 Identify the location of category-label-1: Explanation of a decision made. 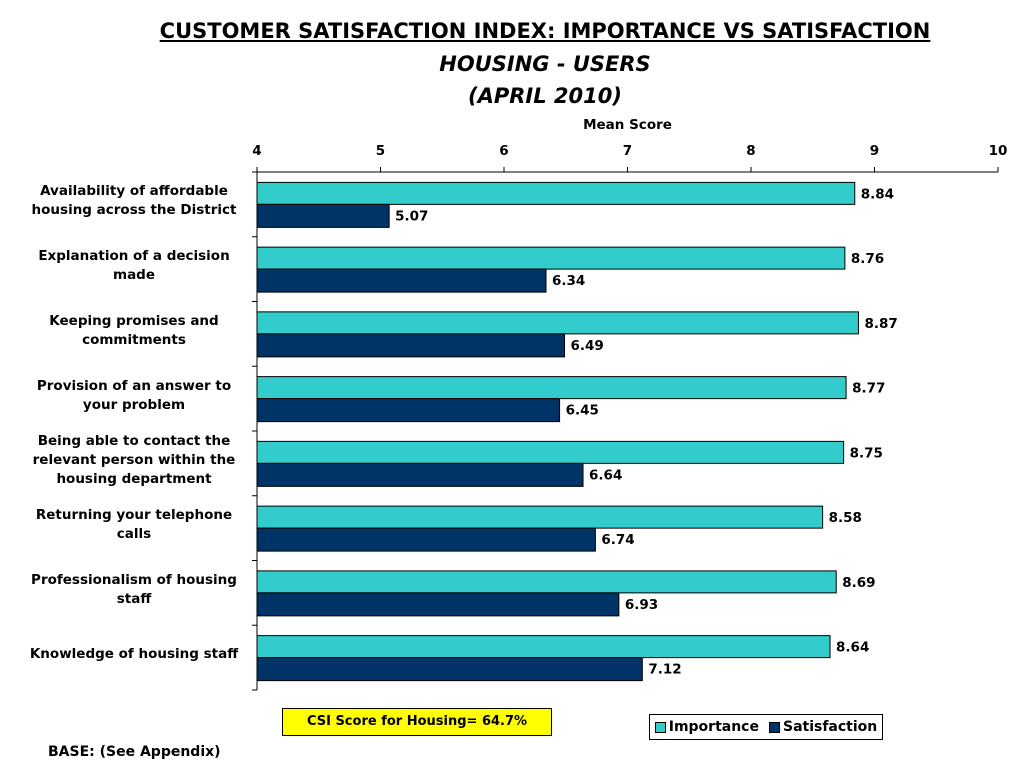
(134, 266).